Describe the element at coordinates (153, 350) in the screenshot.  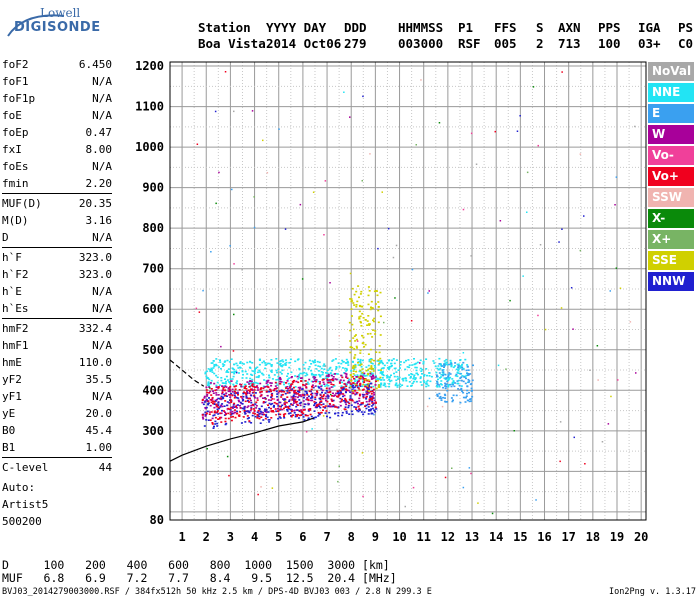
I see `y-tick-label: 500` at that location.